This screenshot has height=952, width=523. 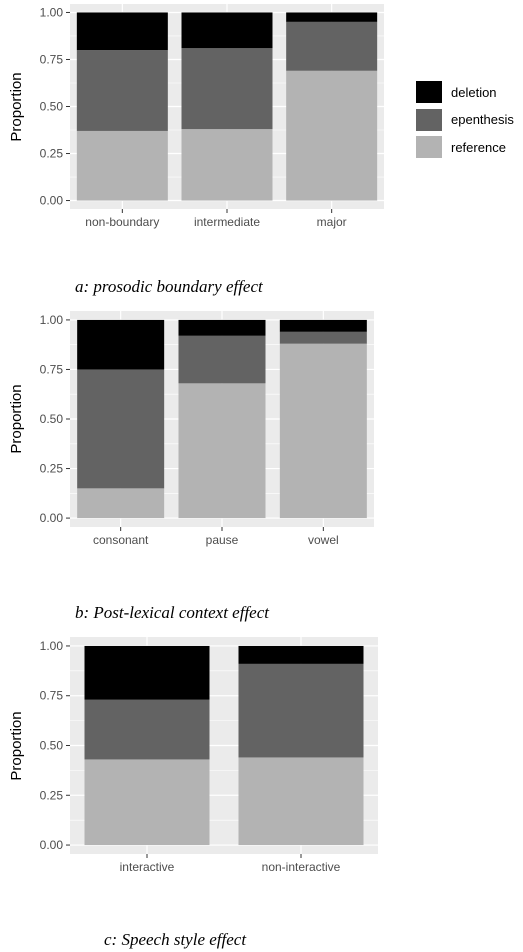 What do you see at coordinates (332, 222) in the screenshot?
I see `x-tick-label: major` at bounding box center [332, 222].